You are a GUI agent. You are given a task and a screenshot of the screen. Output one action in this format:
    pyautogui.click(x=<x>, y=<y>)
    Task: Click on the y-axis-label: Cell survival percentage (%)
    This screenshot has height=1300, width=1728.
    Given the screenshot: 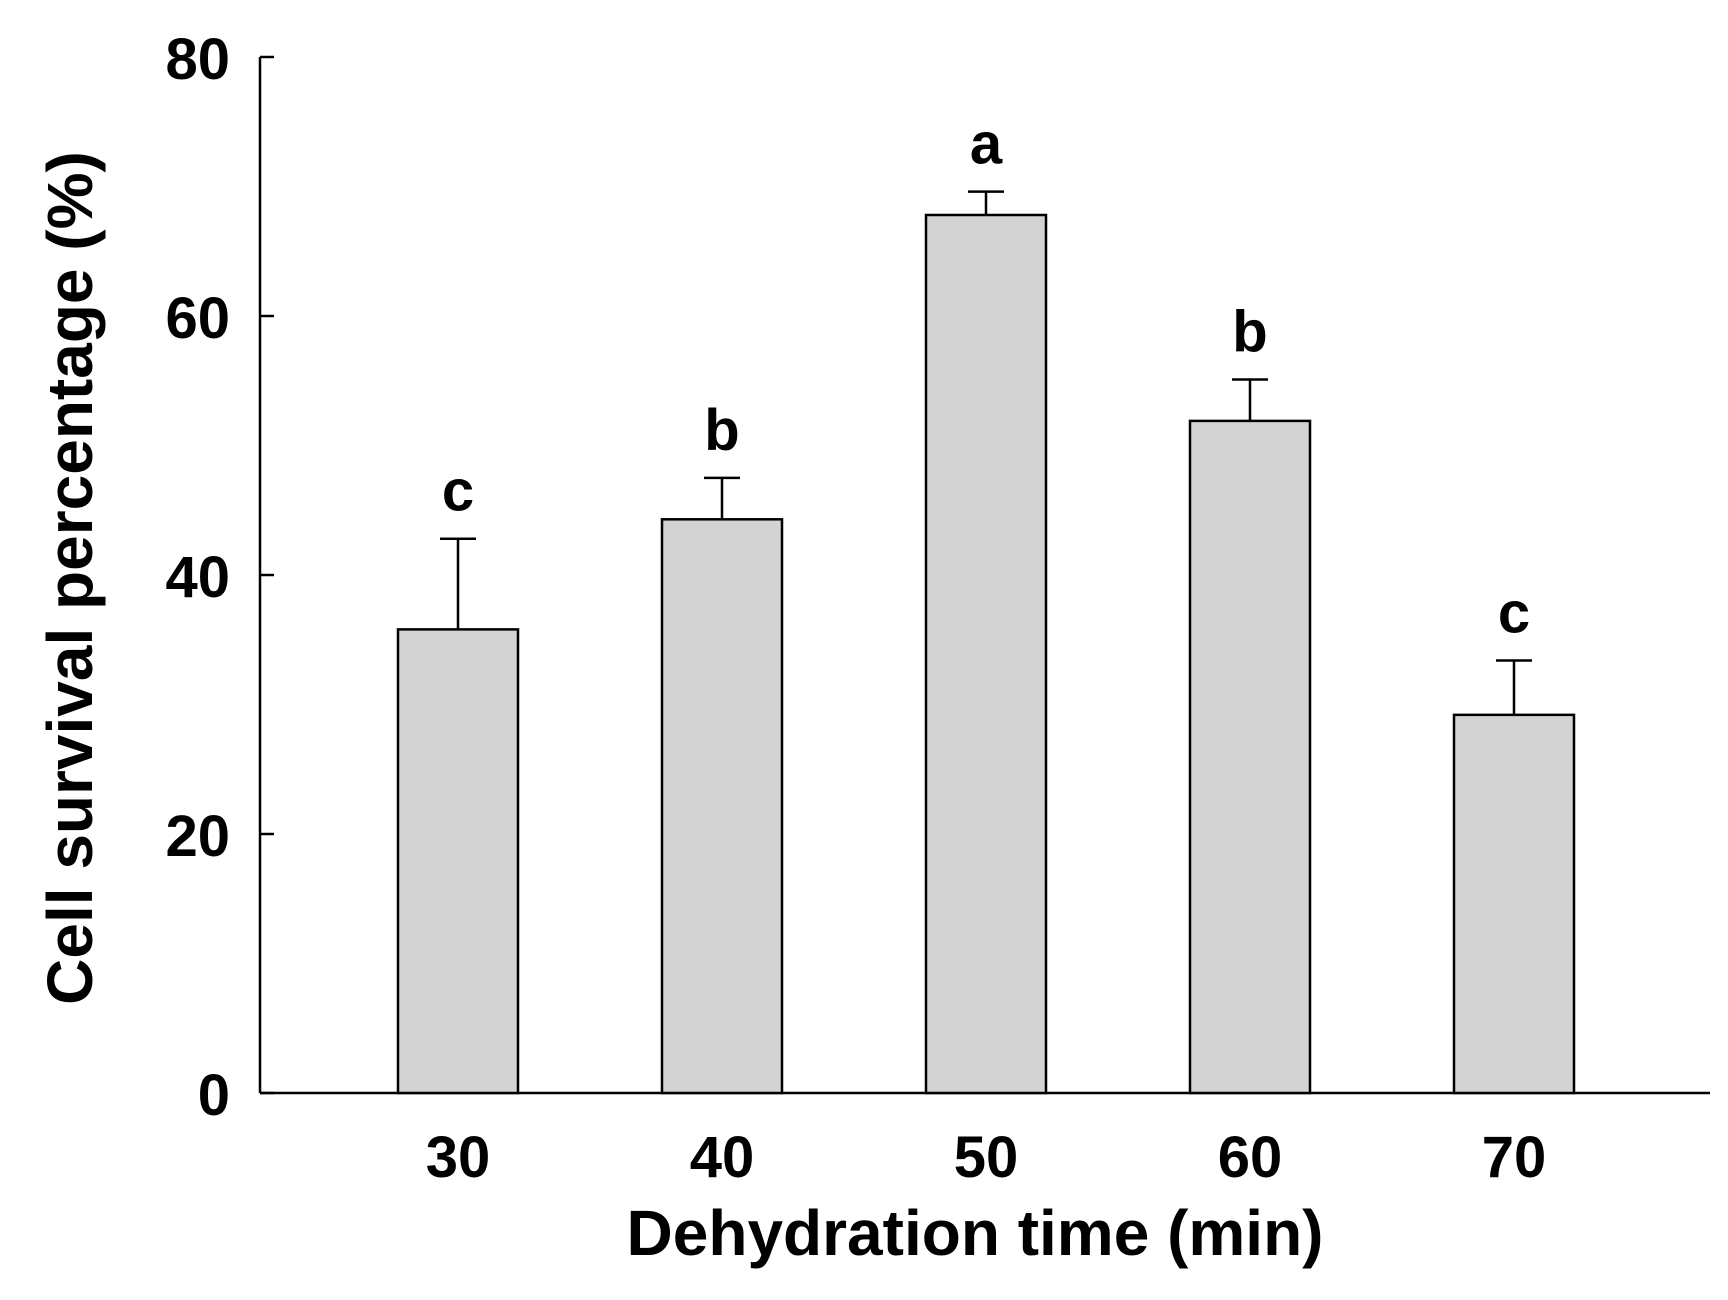 What is the action you would take?
    pyautogui.click(x=70, y=578)
    